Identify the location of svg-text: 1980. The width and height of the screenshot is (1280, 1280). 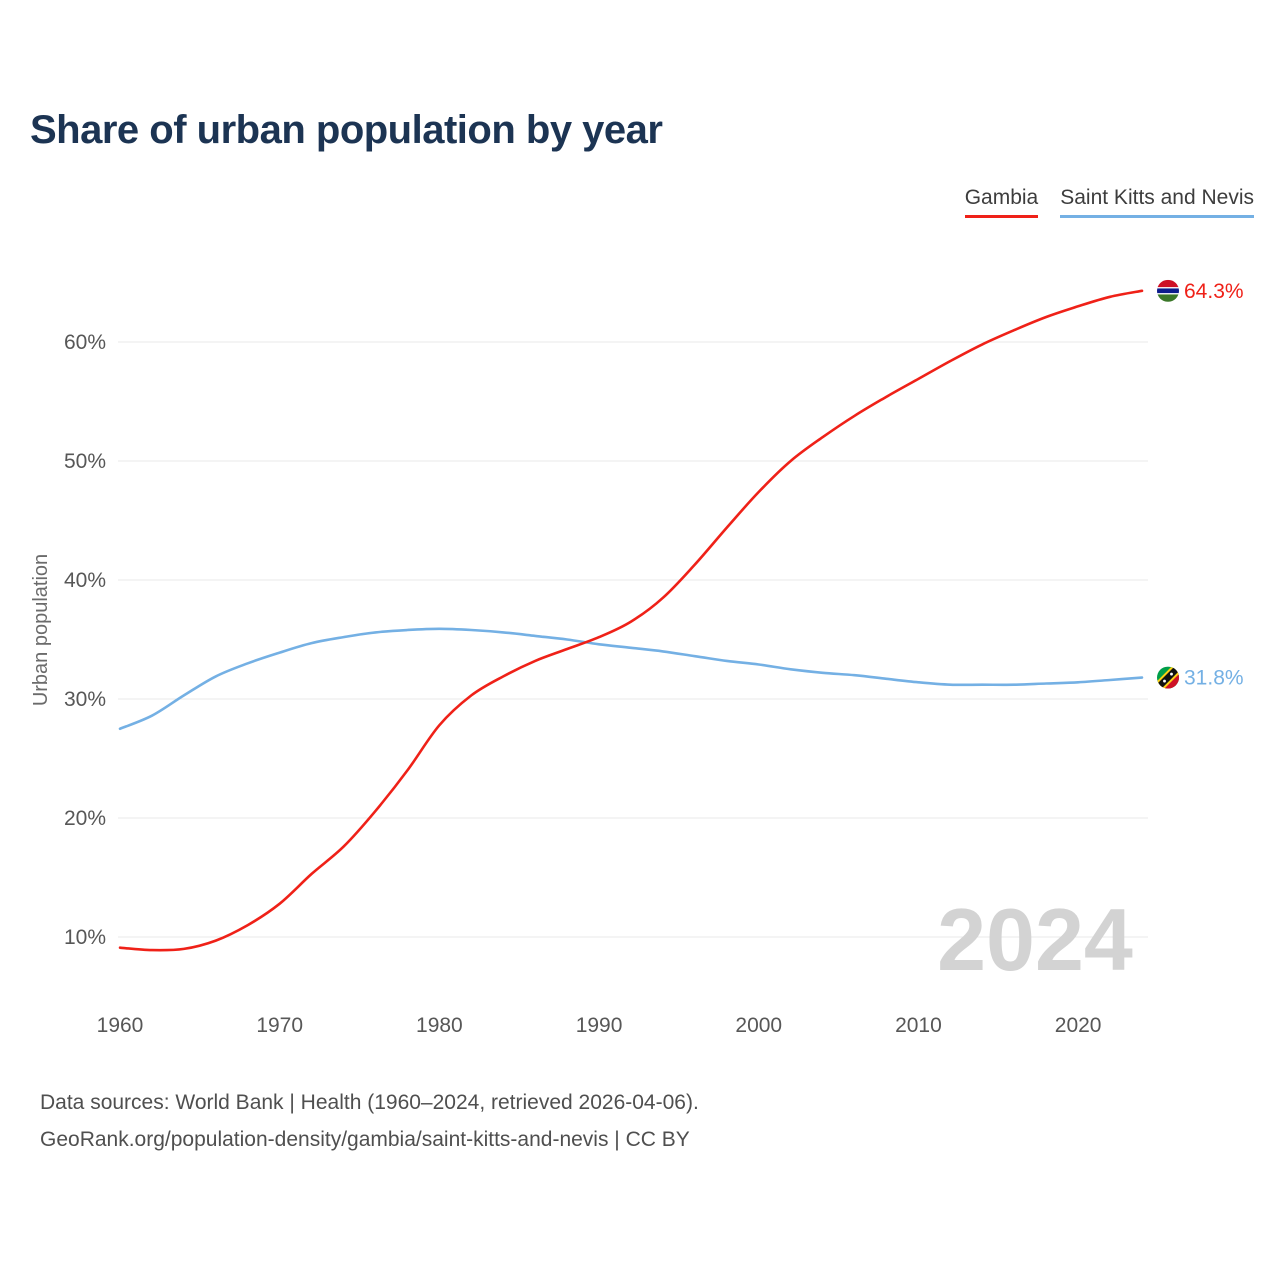
(439, 1025).